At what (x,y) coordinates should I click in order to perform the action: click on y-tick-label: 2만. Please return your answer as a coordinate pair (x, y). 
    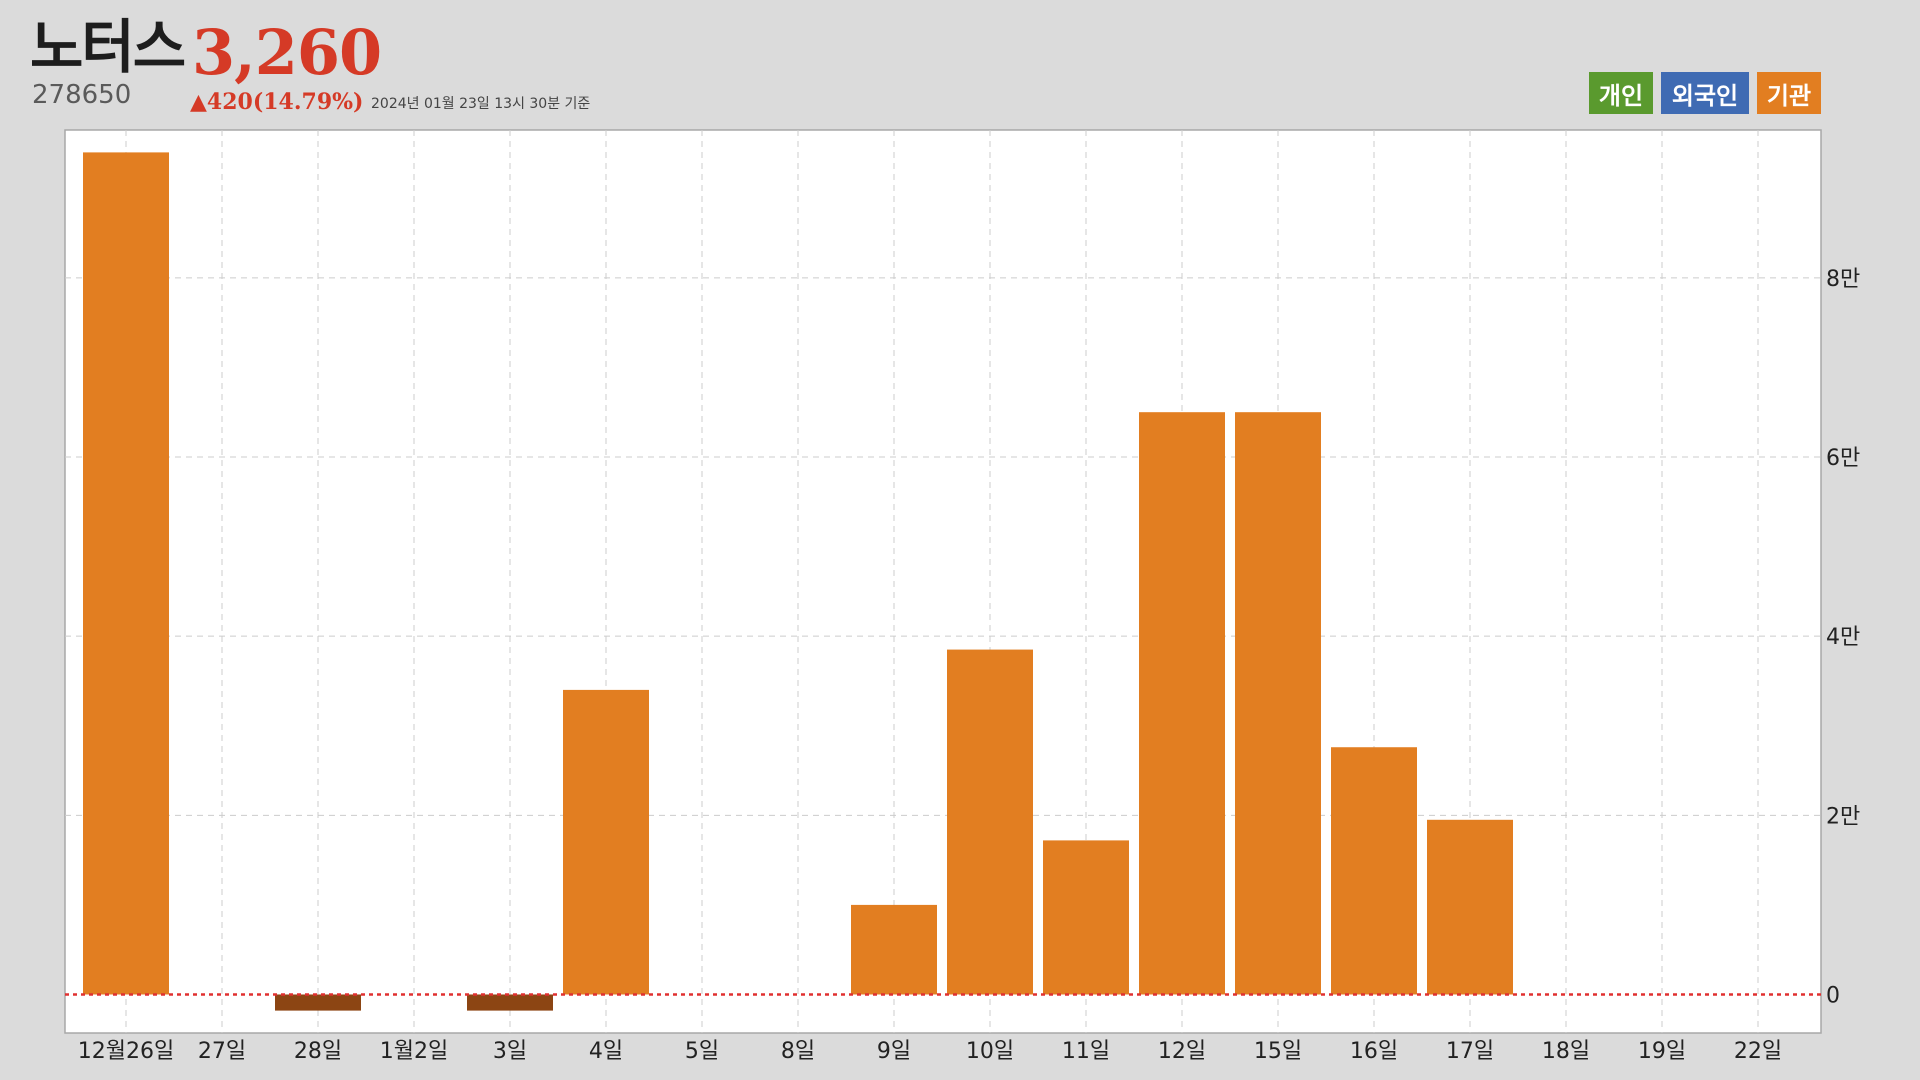
    Looking at the image, I should click on (1843, 816).